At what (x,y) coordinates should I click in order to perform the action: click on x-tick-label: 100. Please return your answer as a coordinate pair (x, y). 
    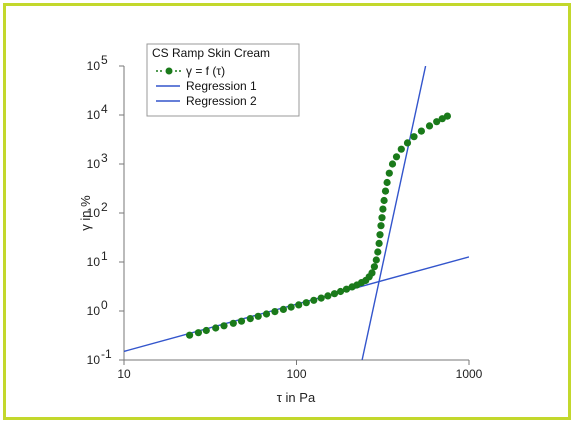
    Looking at the image, I should click on (296, 374).